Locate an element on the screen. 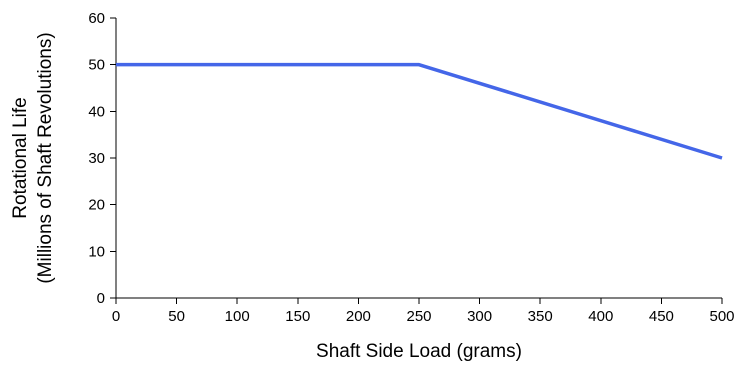 The height and width of the screenshot is (365, 734). x-axis-ticks: 0 50 100 150 200 250 300 350 400 450 500 is located at coordinates (423, 311).